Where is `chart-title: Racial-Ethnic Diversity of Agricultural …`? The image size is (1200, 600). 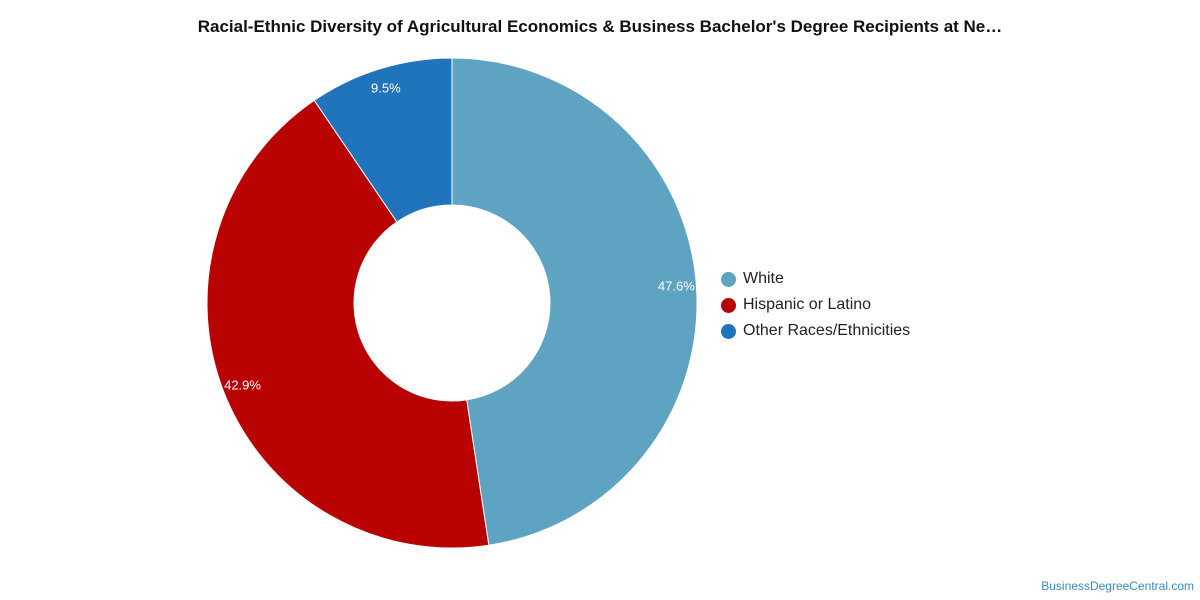
chart-title: Racial-Ethnic Diversity of Agricultural … is located at coordinates (600, 26).